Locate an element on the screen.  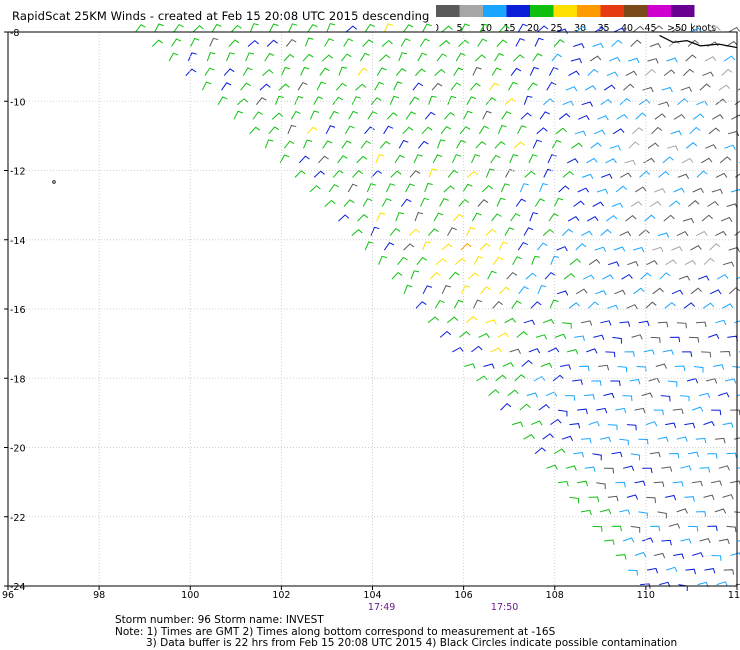
pass-time-label: 17:49 is located at coordinates (381, 607).